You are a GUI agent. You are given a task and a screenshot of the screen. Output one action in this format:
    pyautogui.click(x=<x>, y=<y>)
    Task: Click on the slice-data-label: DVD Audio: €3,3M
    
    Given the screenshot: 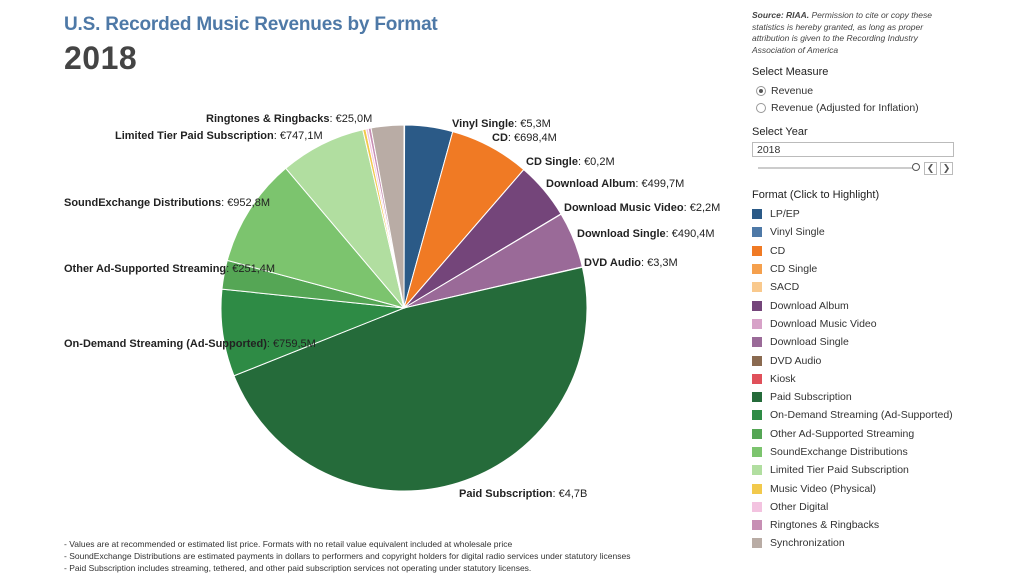 What is the action you would take?
    pyautogui.click(x=631, y=263)
    